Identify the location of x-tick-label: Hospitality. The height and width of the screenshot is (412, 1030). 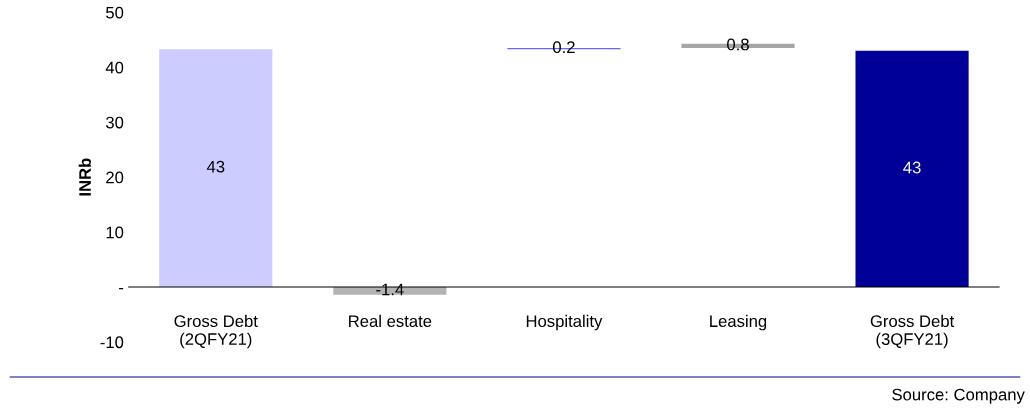
(564, 322).